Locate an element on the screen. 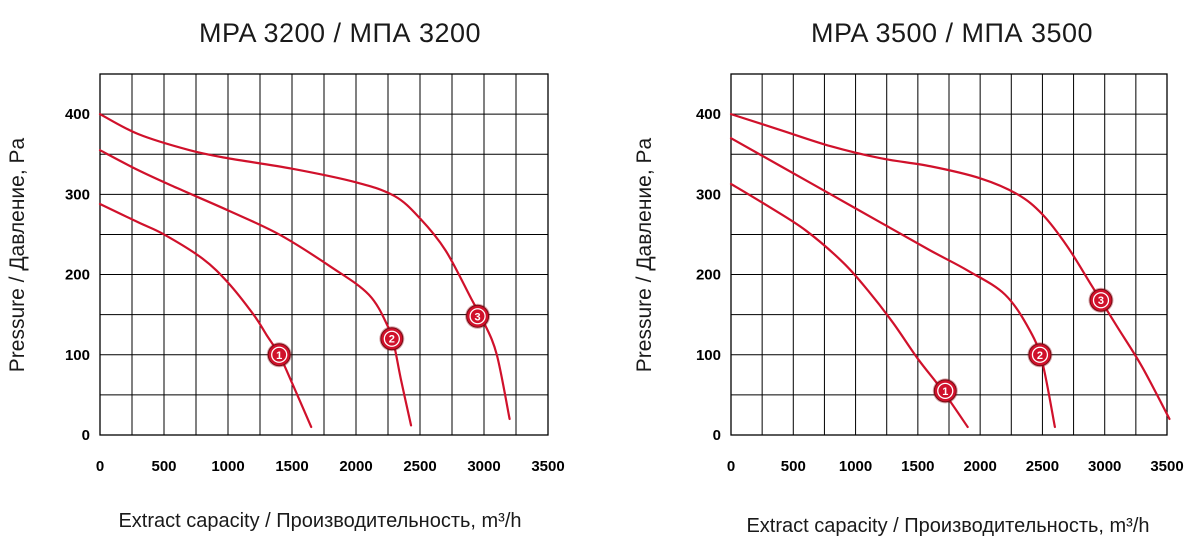  chart-title: MPA 3200 / МПА 3200 is located at coordinates (340, 33).